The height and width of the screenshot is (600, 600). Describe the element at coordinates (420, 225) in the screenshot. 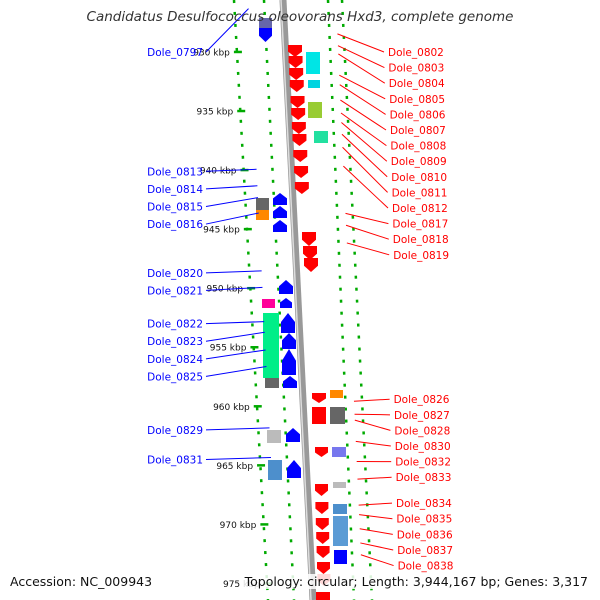

I see `gene-label-dole_0817: Dole_0817` at that location.